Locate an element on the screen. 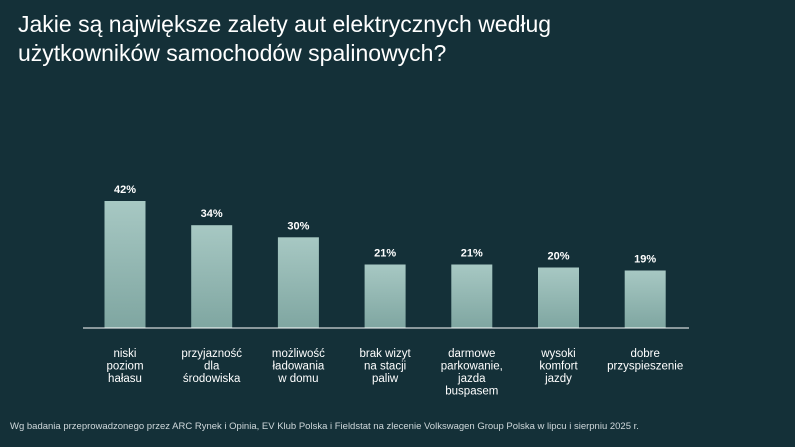  category-label-line: przyspieszenie is located at coordinates (645, 367).